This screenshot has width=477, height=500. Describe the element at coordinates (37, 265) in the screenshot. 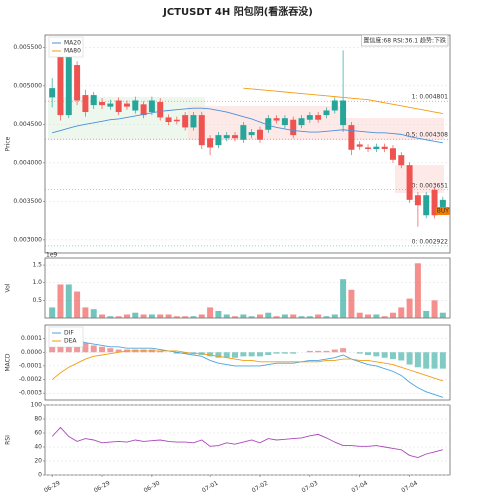

I see `y-tick-label: 1.5` at that location.